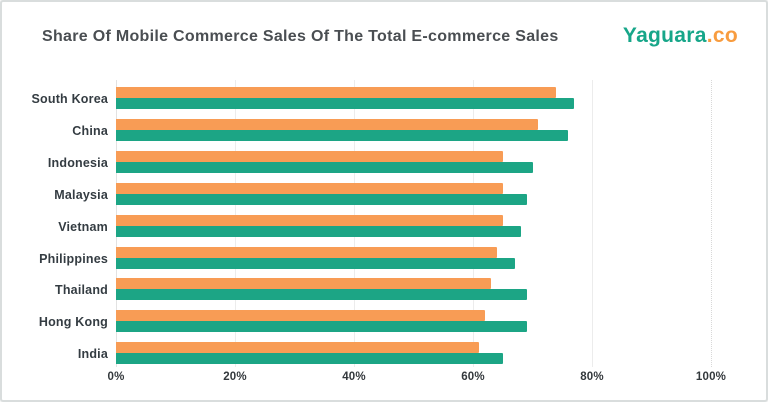 This screenshot has width=768, height=402. What do you see at coordinates (321, 327) in the screenshot?
I see `bar-green-hong-kong` at bounding box center [321, 327].